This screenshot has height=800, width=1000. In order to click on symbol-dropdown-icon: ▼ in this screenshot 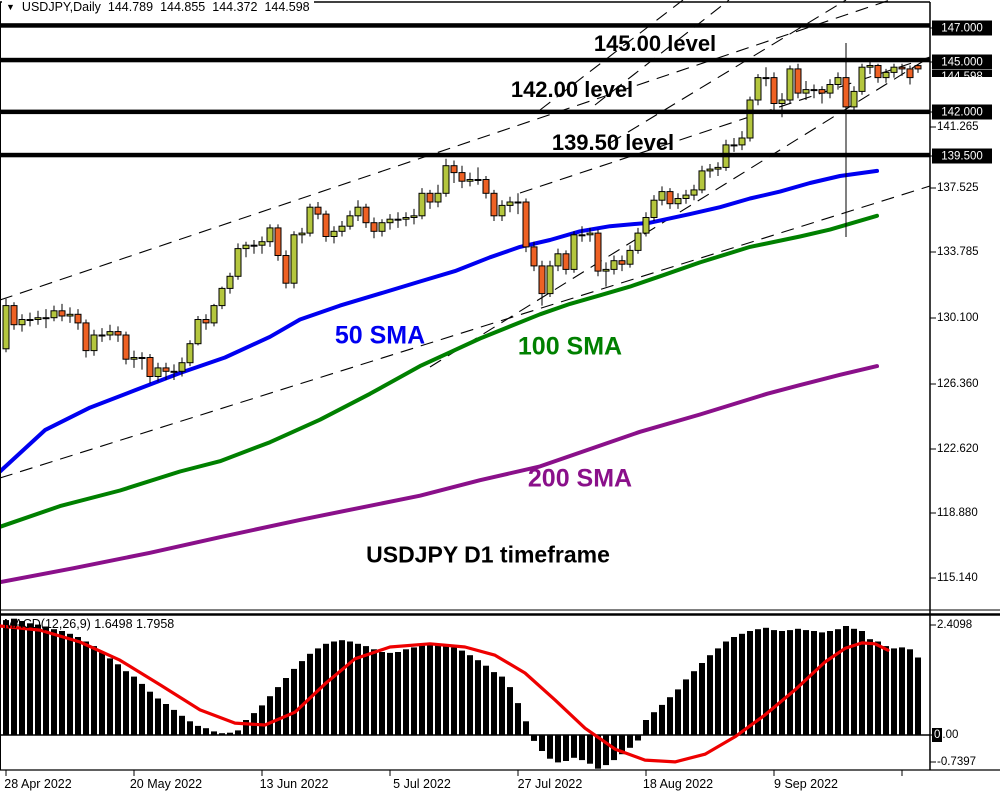, I will do `click(10, 7)`.